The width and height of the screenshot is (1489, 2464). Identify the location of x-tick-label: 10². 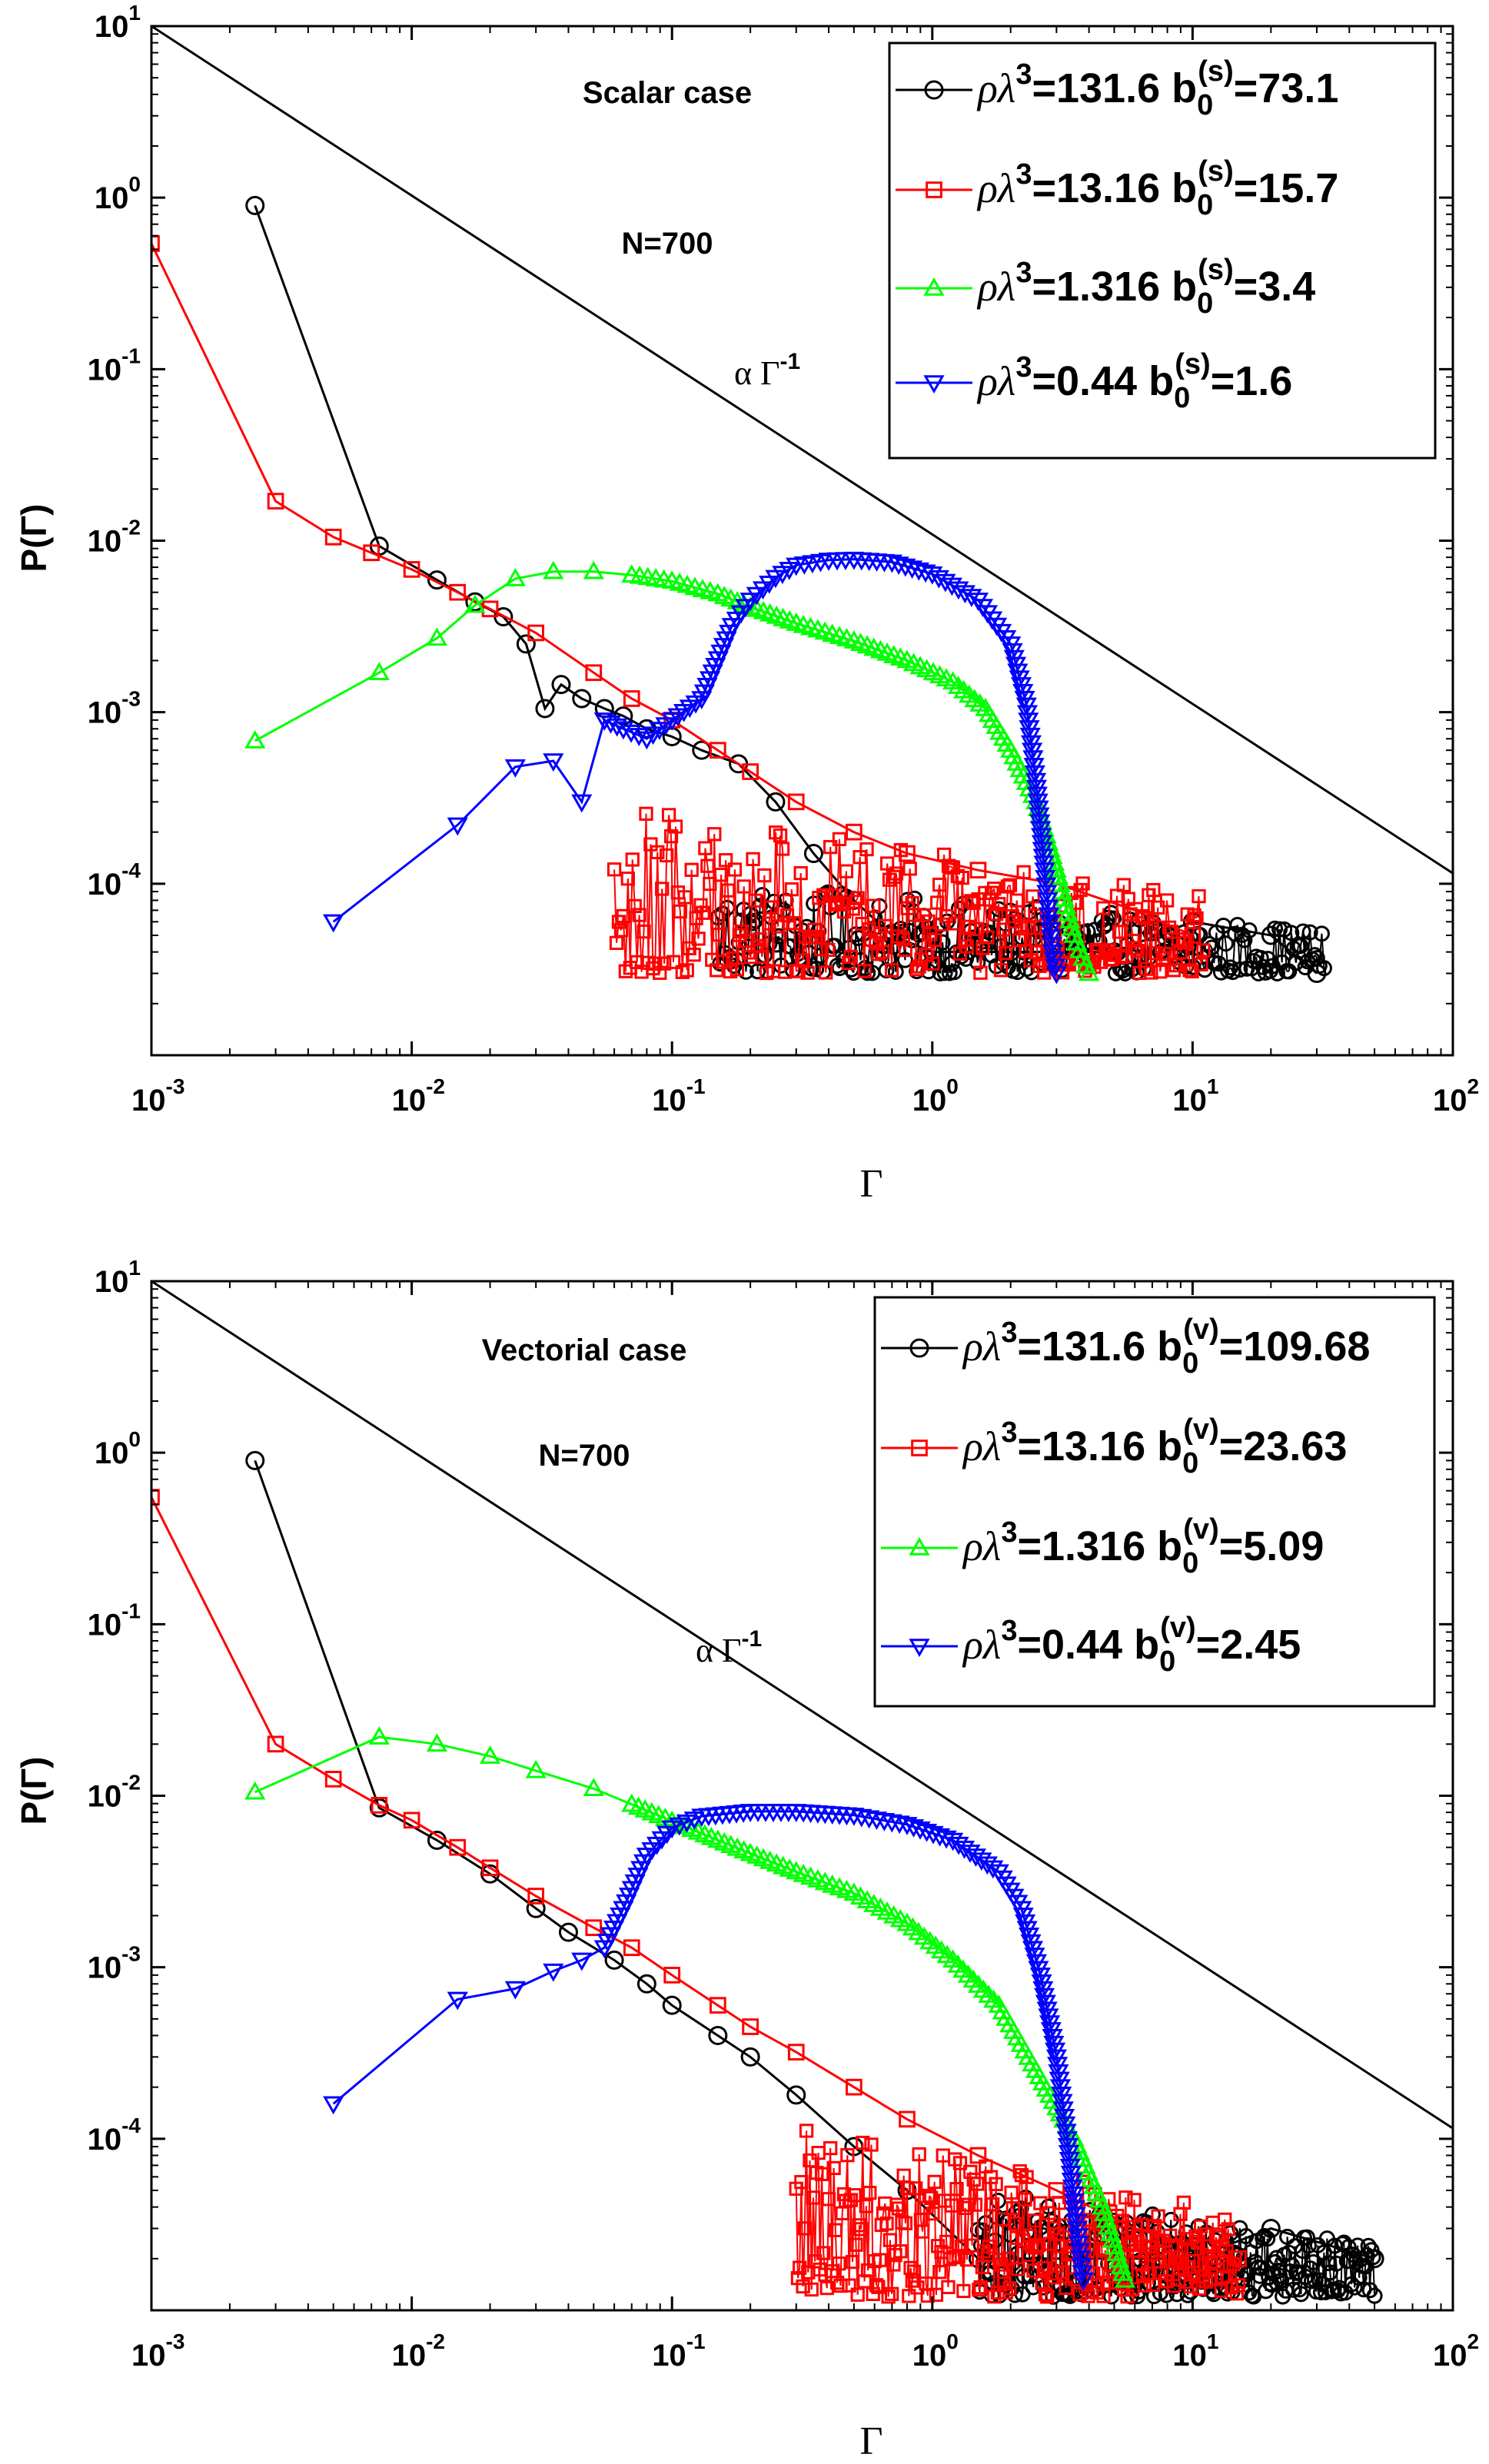
(1456, 1095).